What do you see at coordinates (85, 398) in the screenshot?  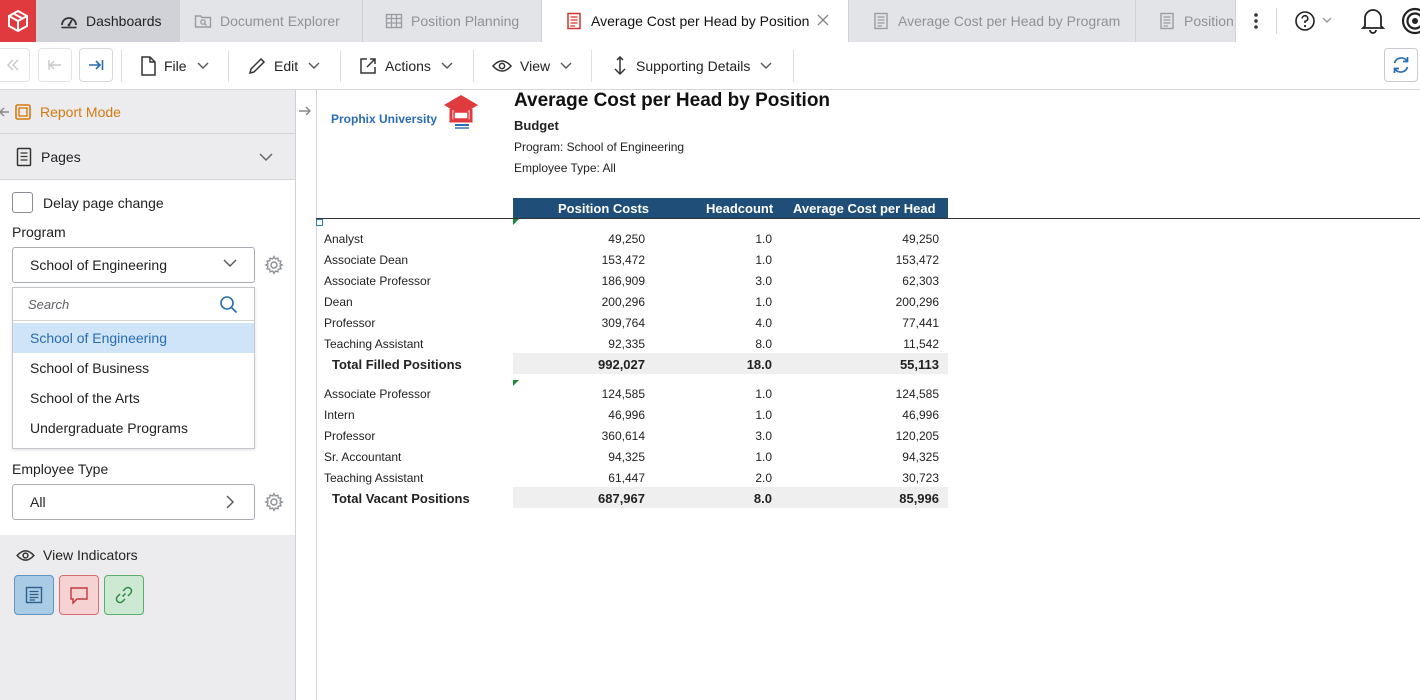 I see `dropdown-option: School of the Arts` at bounding box center [85, 398].